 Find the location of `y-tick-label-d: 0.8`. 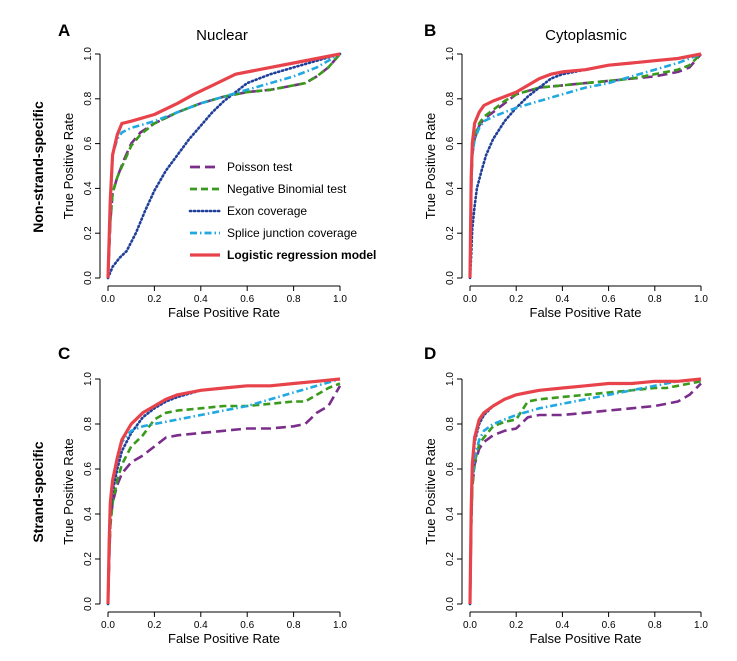

y-tick-label-d: 0.8 is located at coordinates (450, 424).